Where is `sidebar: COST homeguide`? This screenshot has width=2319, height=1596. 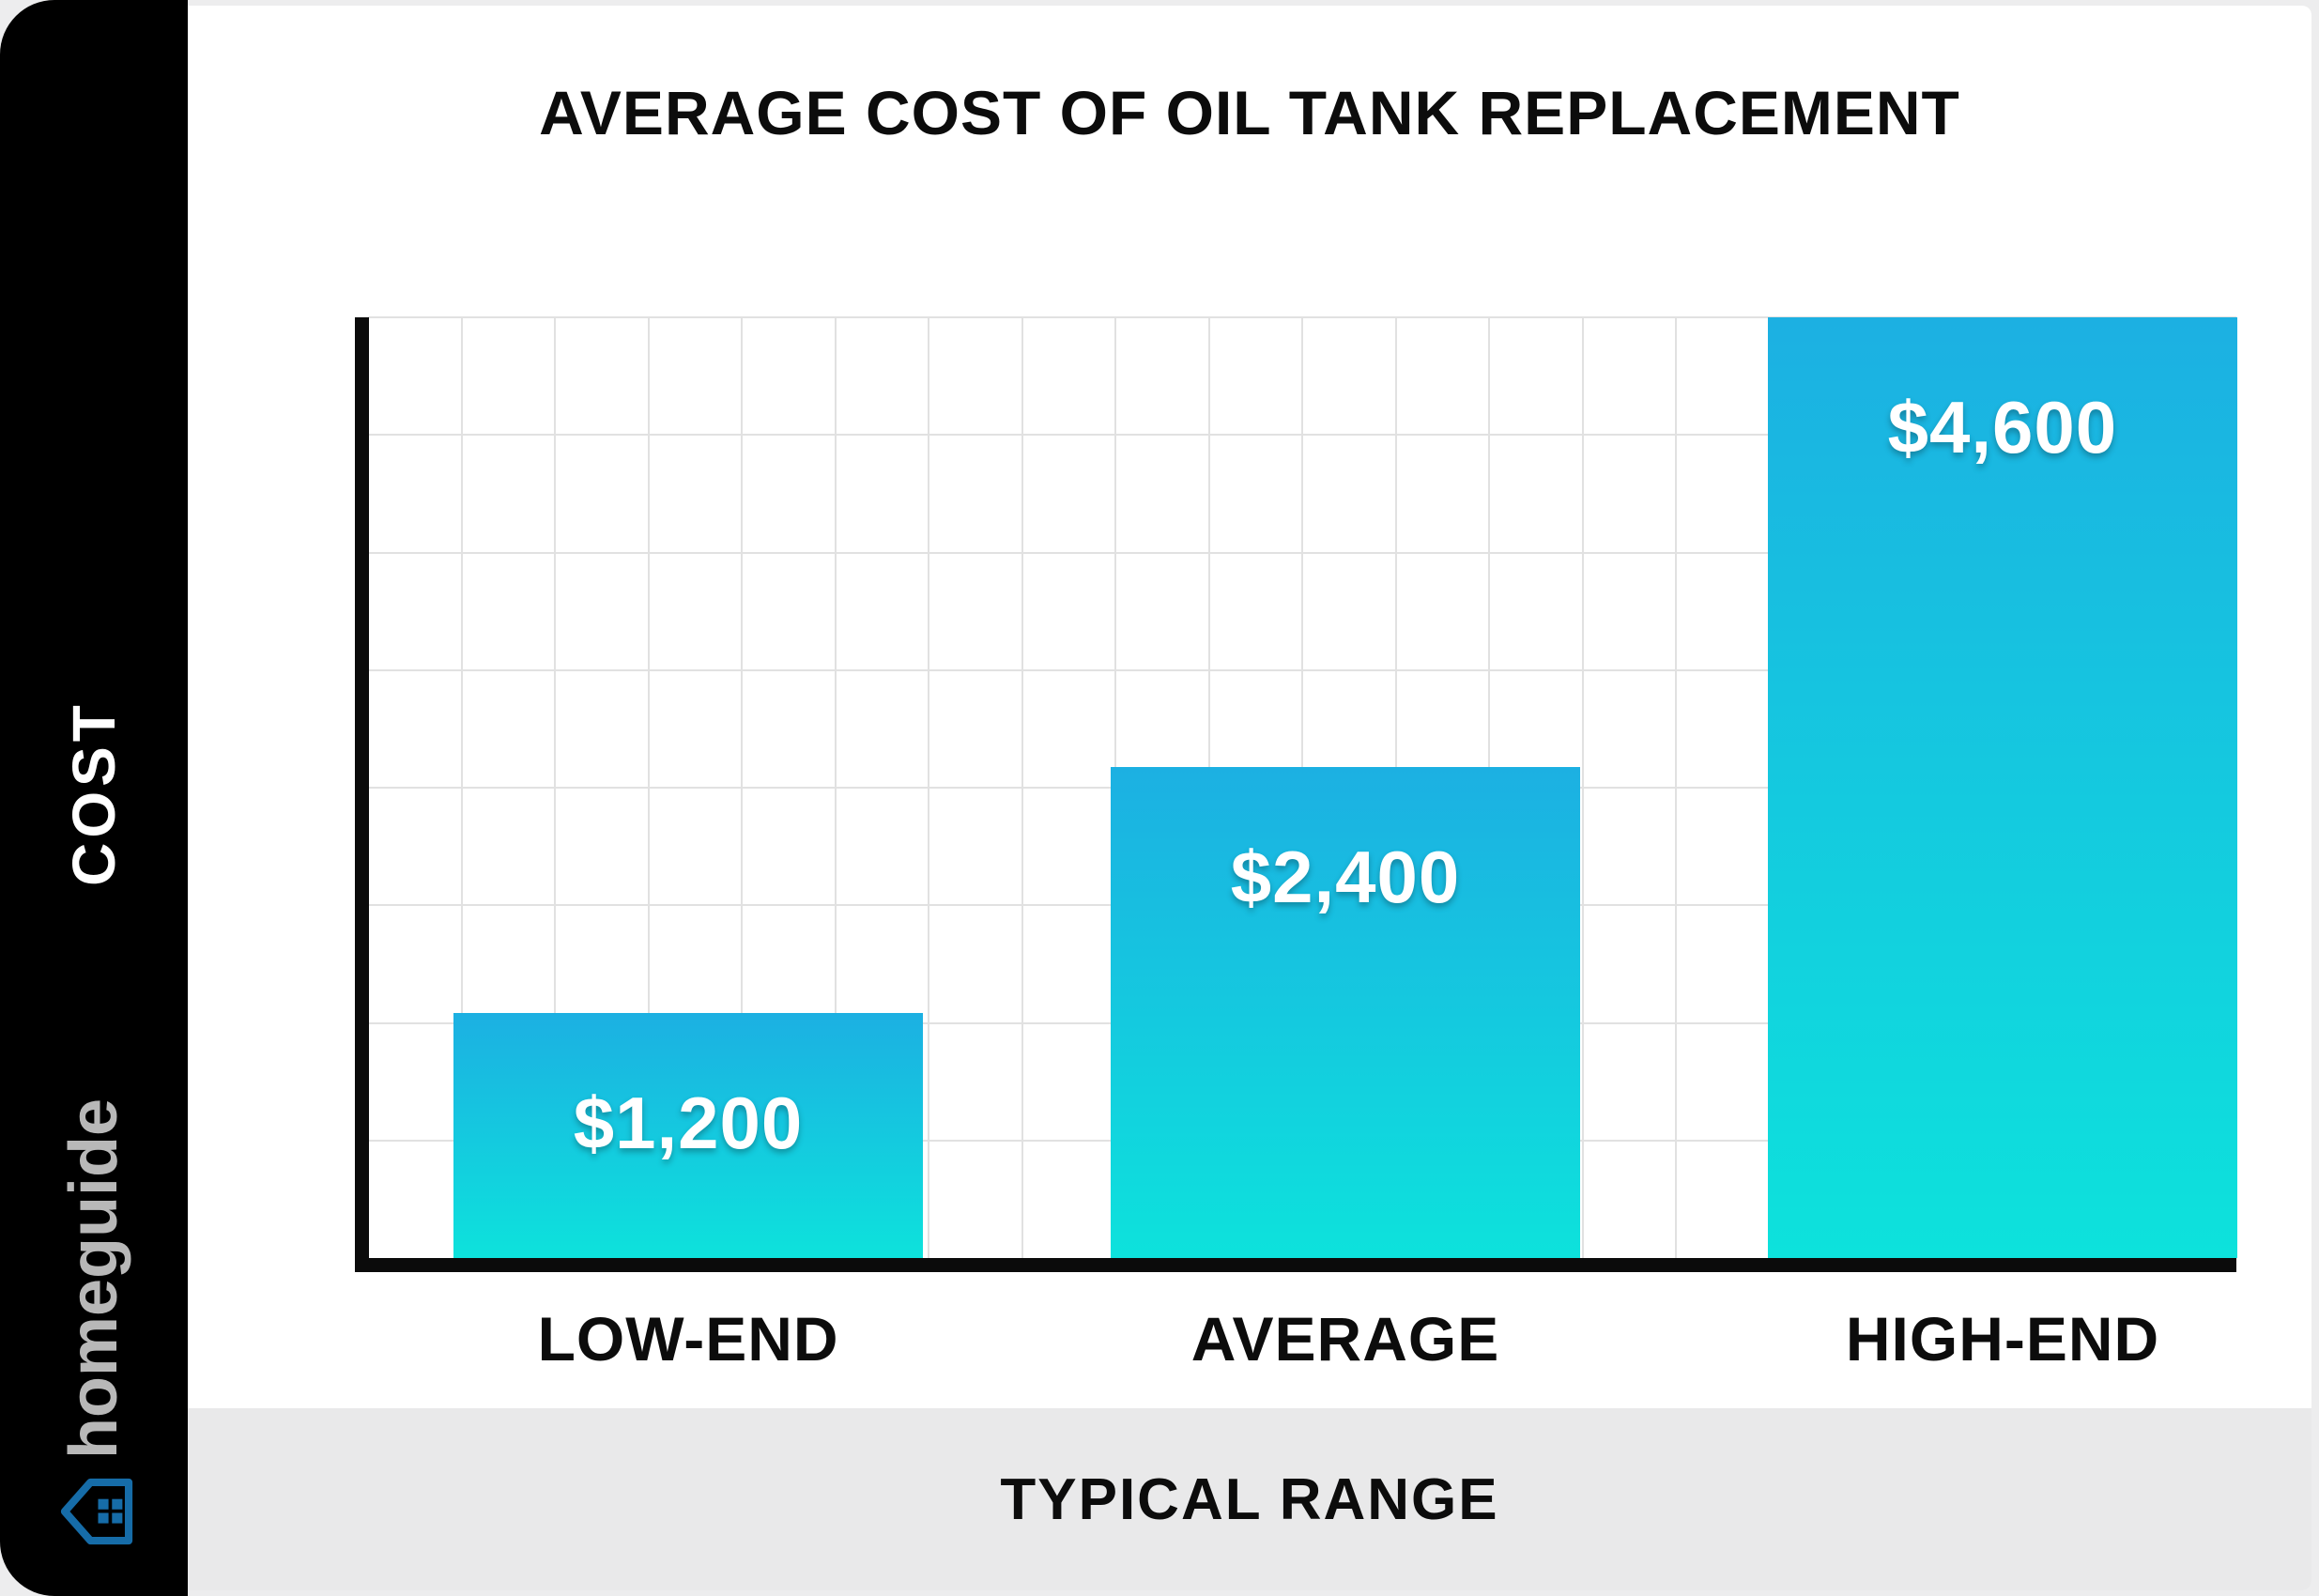
sidebar: COST homeguide is located at coordinates (94, 798).